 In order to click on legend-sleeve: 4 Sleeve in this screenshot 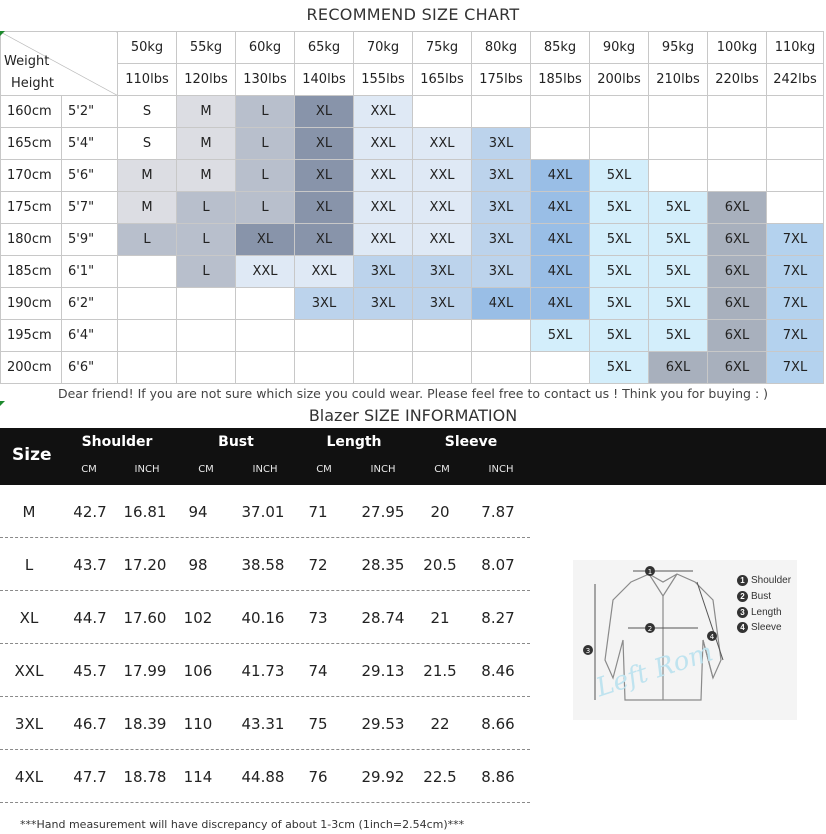, I will do `click(759, 627)`.